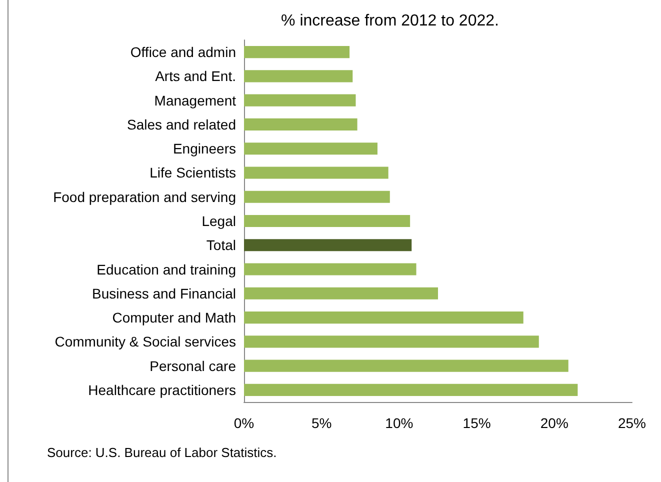 This screenshot has height=482, width=661. What do you see at coordinates (181, 124) in the screenshot?
I see `y-tick-label: Sales and related` at bounding box center [181, 124].